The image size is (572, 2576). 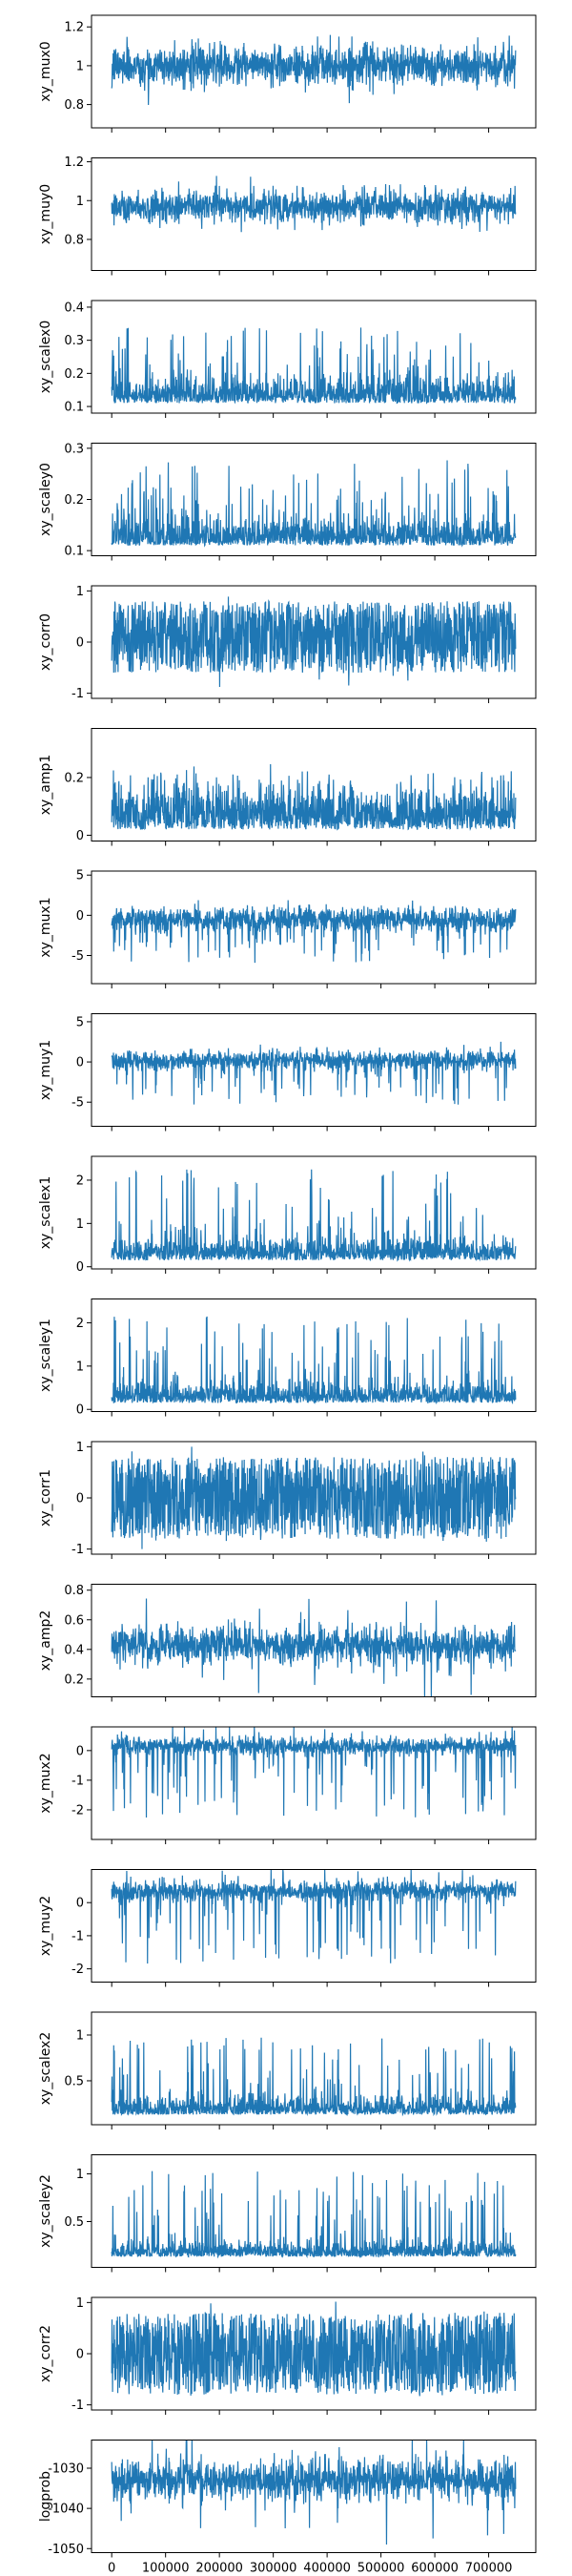 I want to click on panel-xy_mux2: -2 -1 0 xy_mux2, so click(x=287, y=1785).